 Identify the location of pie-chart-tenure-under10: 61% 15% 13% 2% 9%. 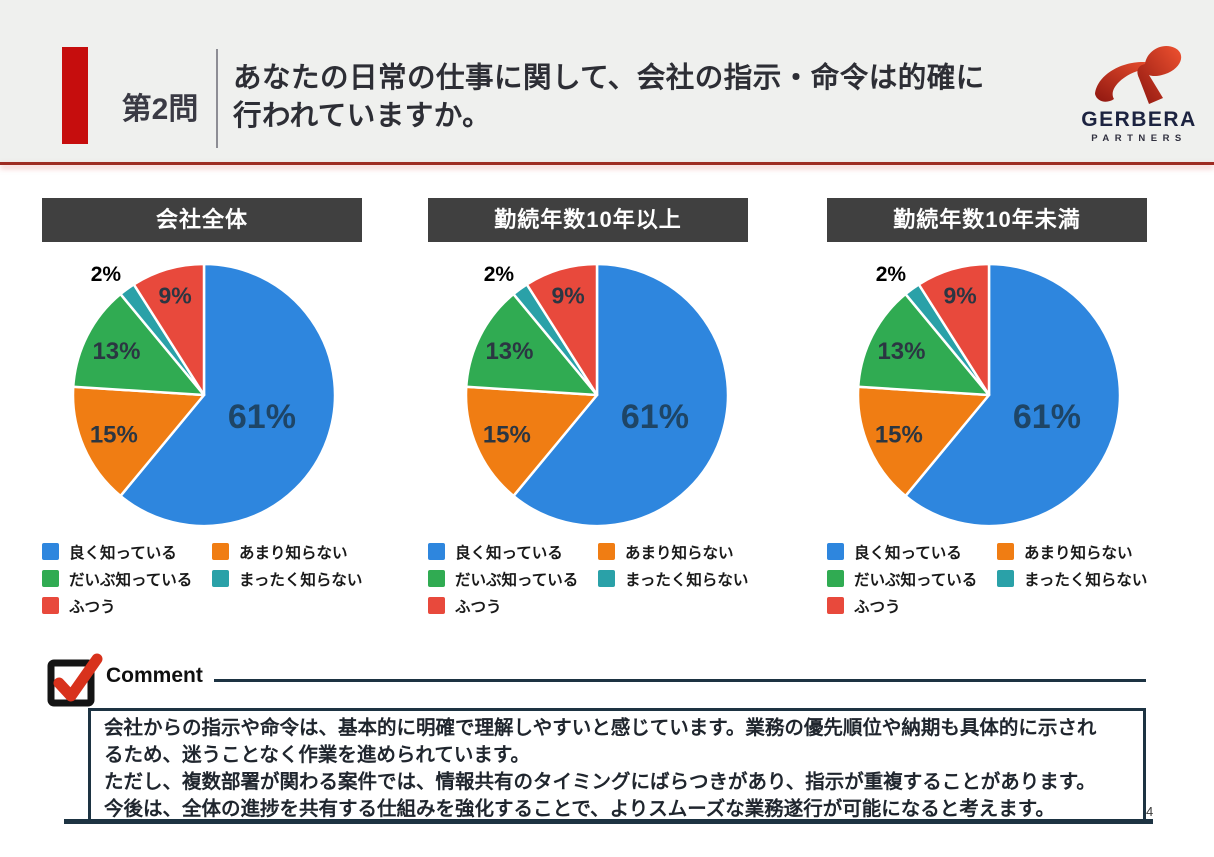
(989, 395).